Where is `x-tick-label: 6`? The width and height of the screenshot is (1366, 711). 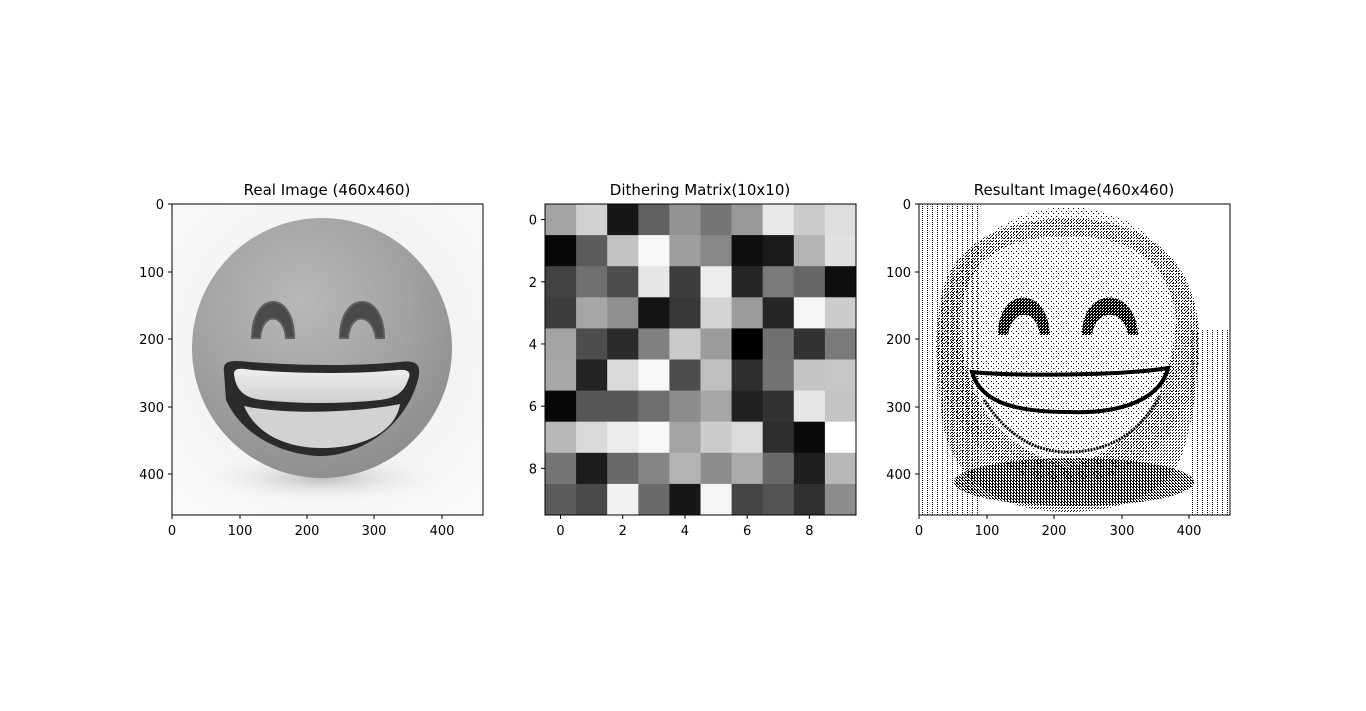 x-tick-label: 6 is located at coordinates (747, 531).